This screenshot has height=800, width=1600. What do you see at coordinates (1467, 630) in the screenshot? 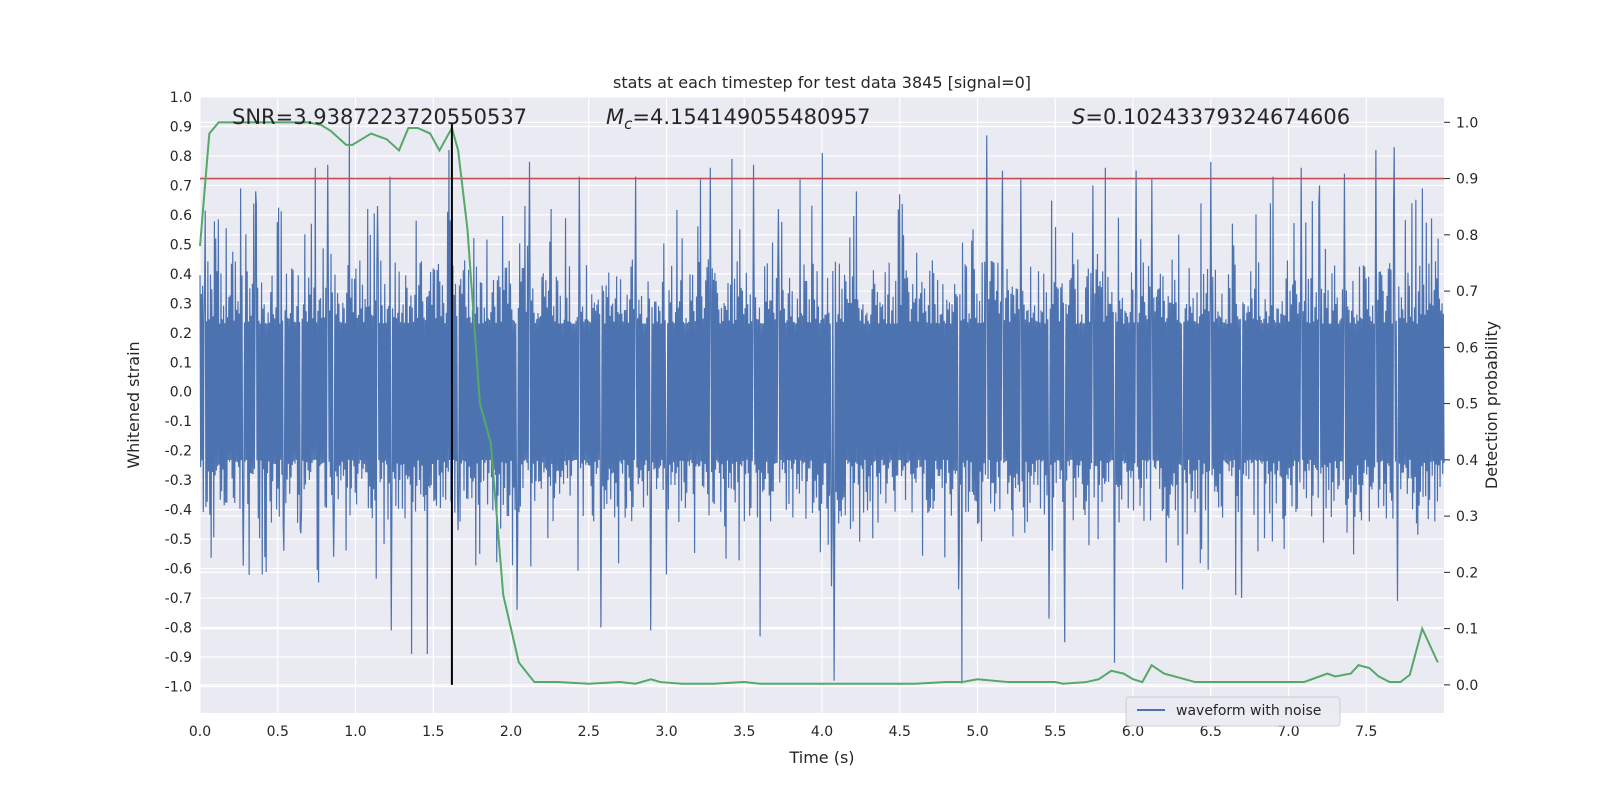
I see `right-y-tick-label: 0.1` at bounding box center [1467, 630].